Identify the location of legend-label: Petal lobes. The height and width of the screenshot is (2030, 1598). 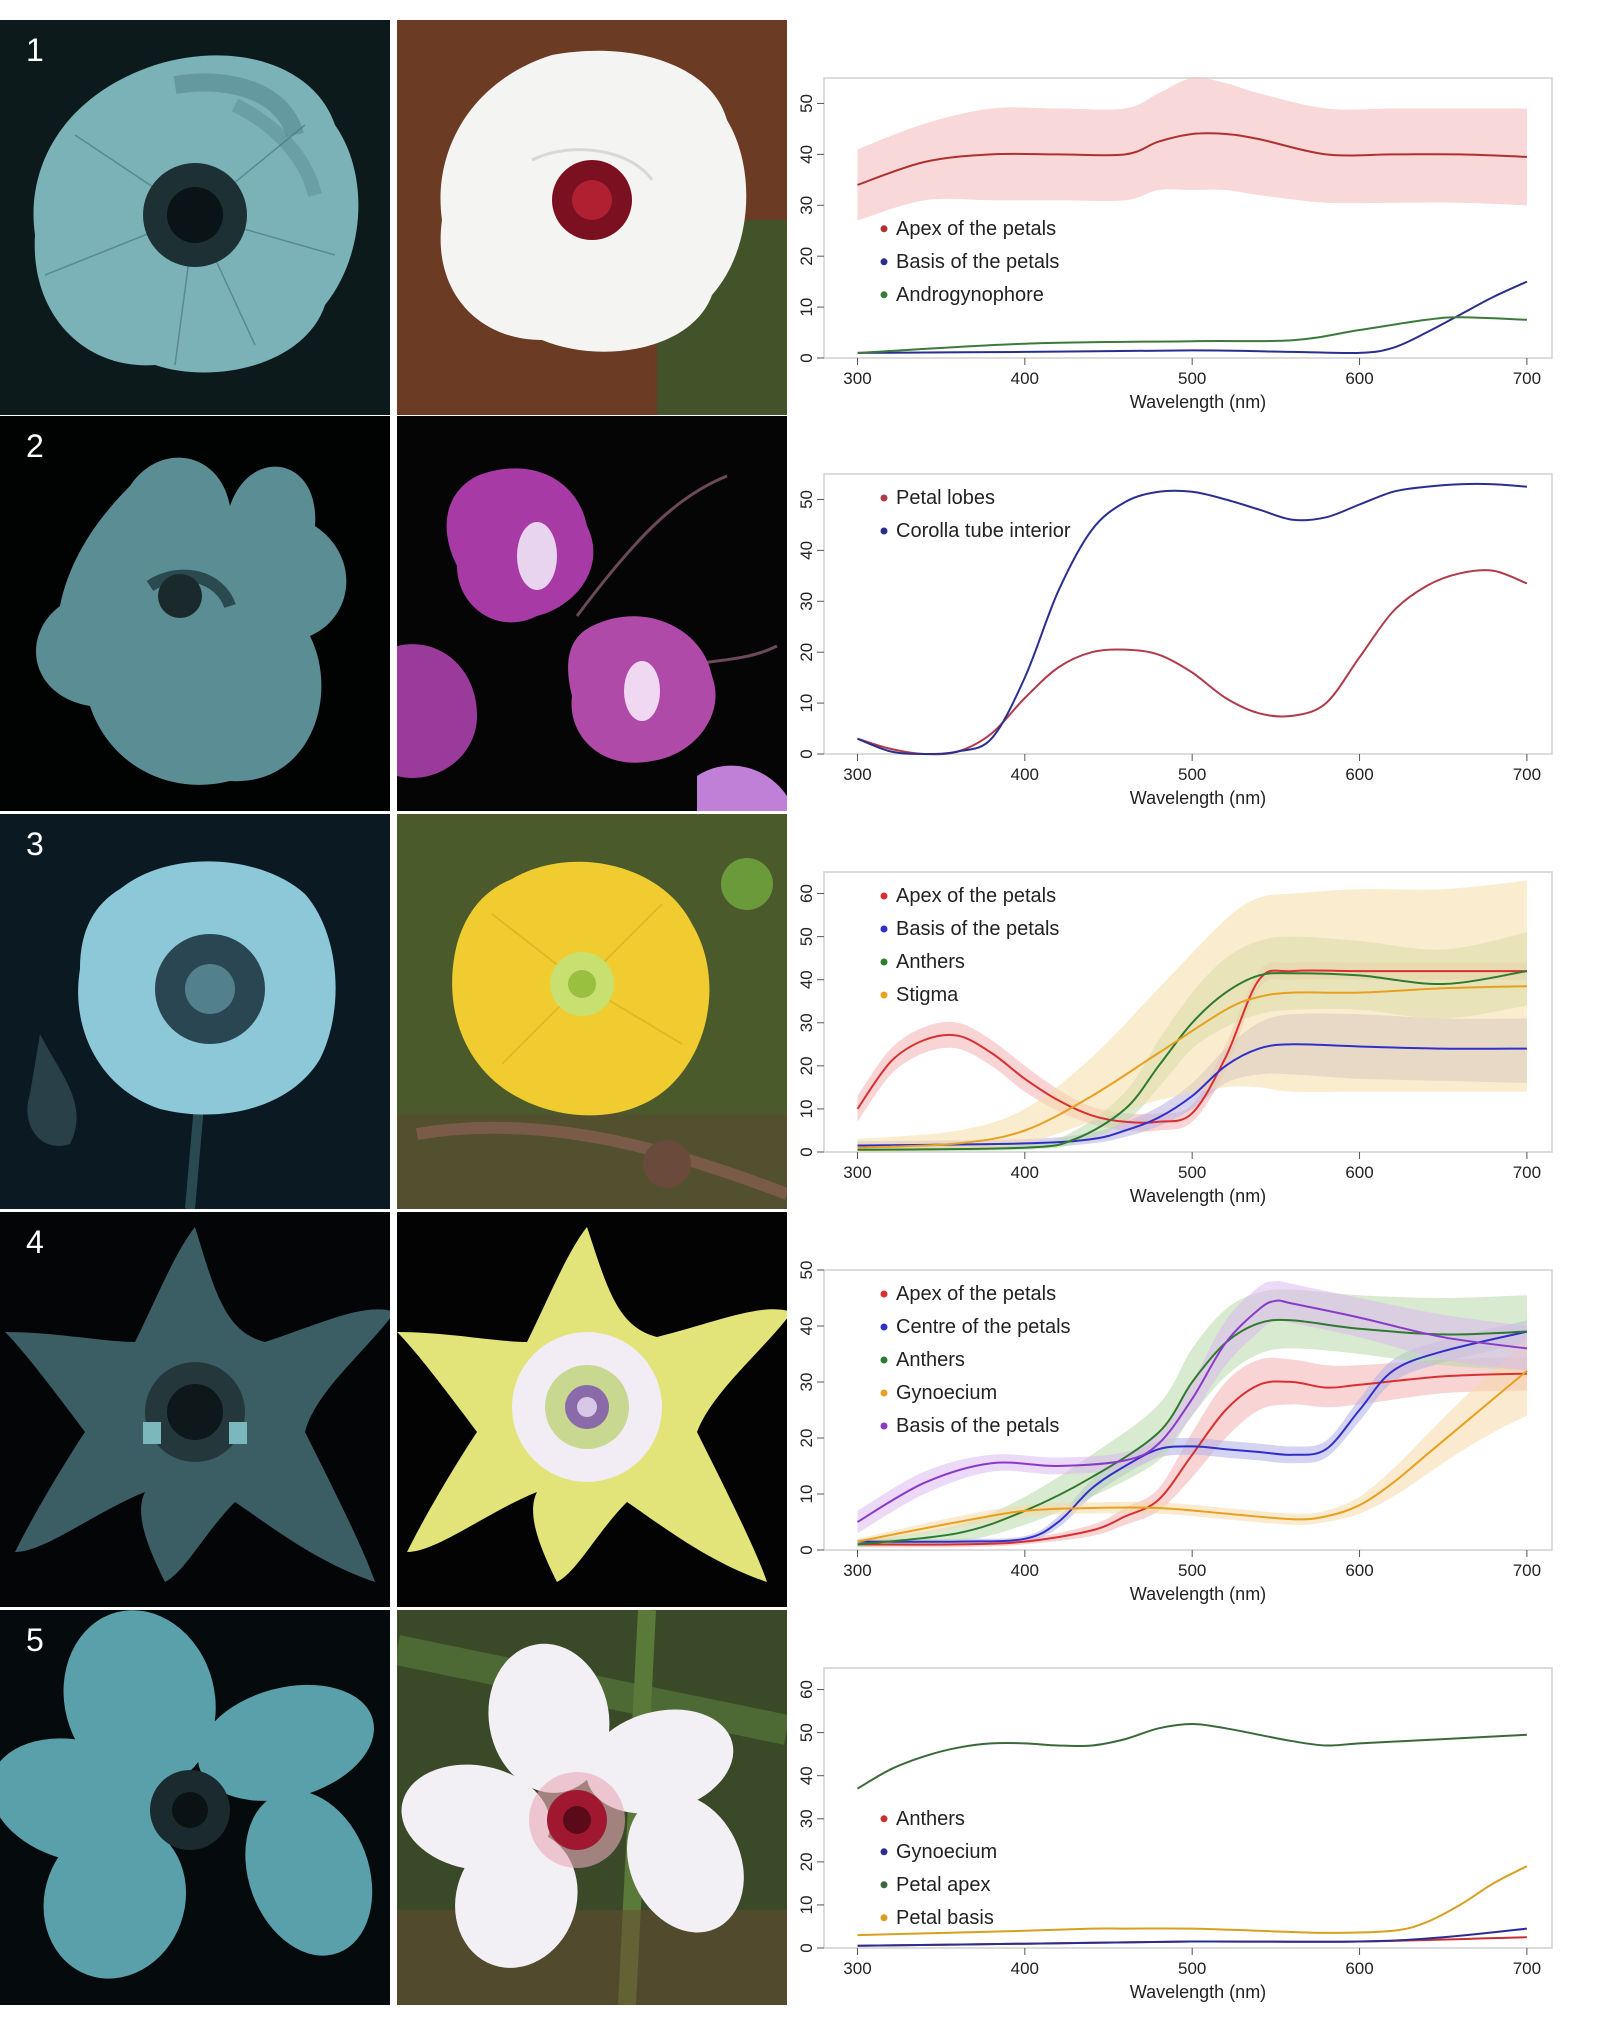
(945, 498).